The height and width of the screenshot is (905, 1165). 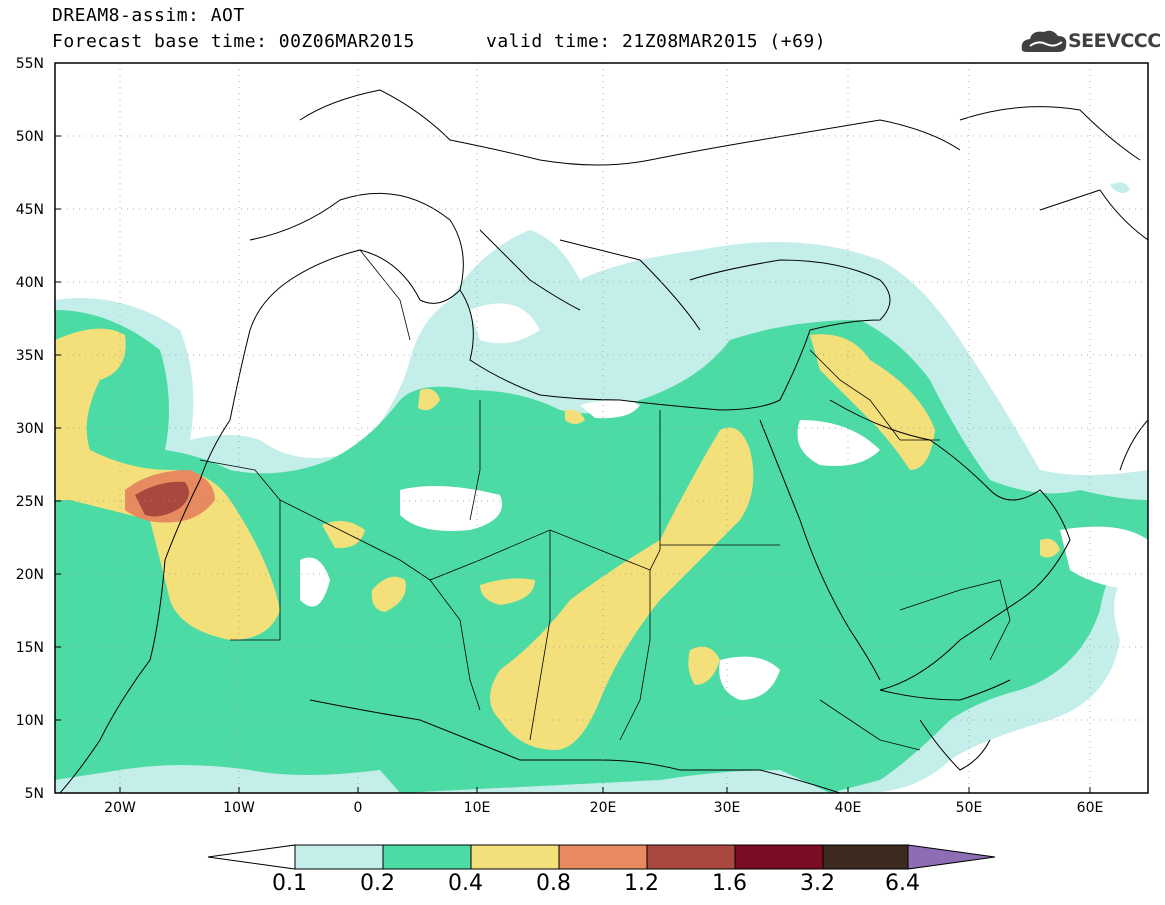 I want to click on legend-label: 1.2, so click(x=641, y=883).